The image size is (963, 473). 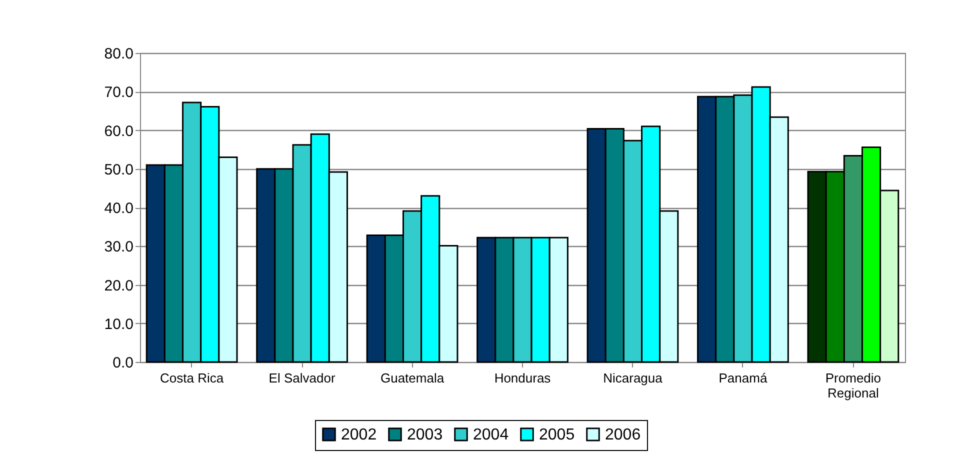 What do you see at coordinates (557, 435) in the screenshot?
I see `legend-label: 2005` at bounding box center [557, 435].